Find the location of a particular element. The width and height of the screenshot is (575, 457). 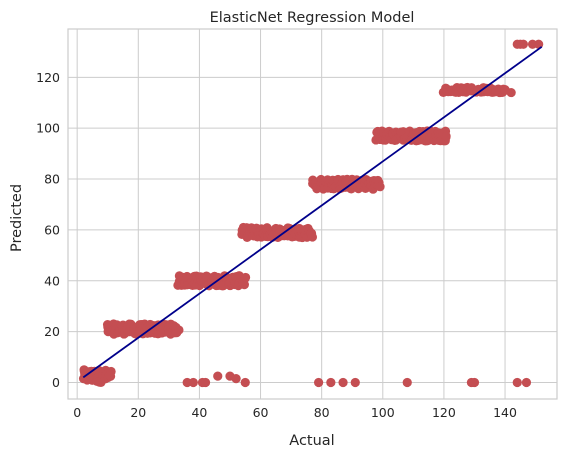

x-tick-label: 120 is located at coordinates (444, 412).